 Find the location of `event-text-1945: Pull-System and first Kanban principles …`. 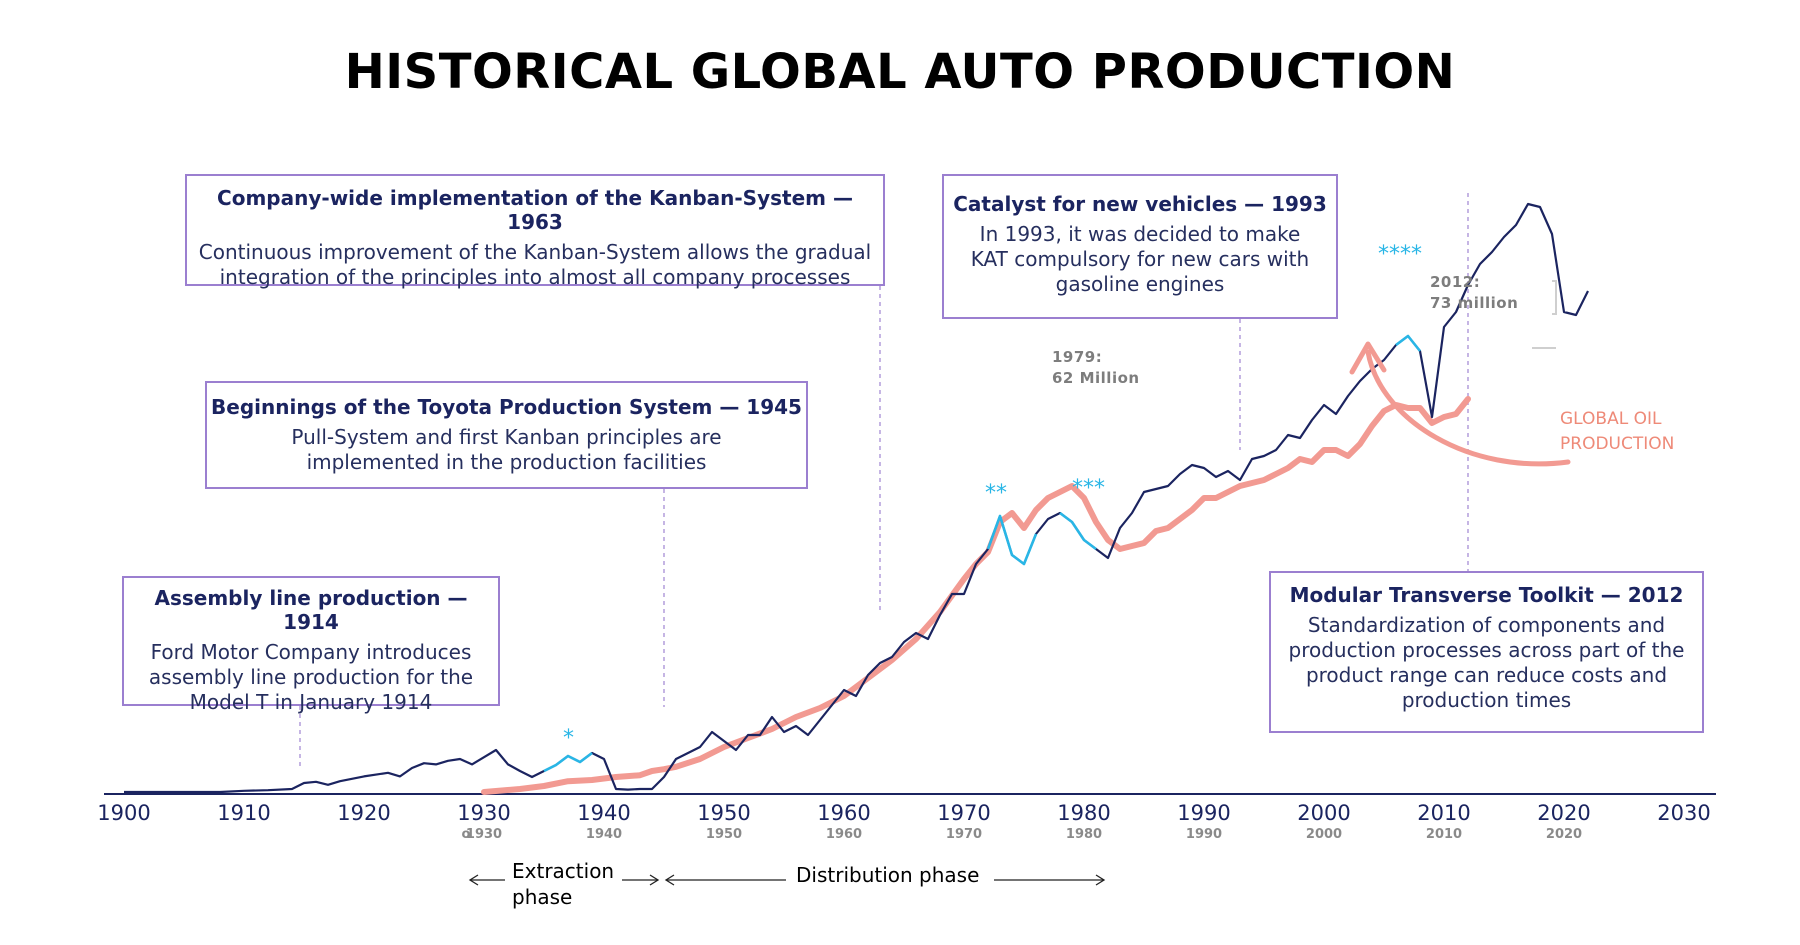

event-text-1945: Pull-System and first Kanban principles … is located at coordinates (506, 449).